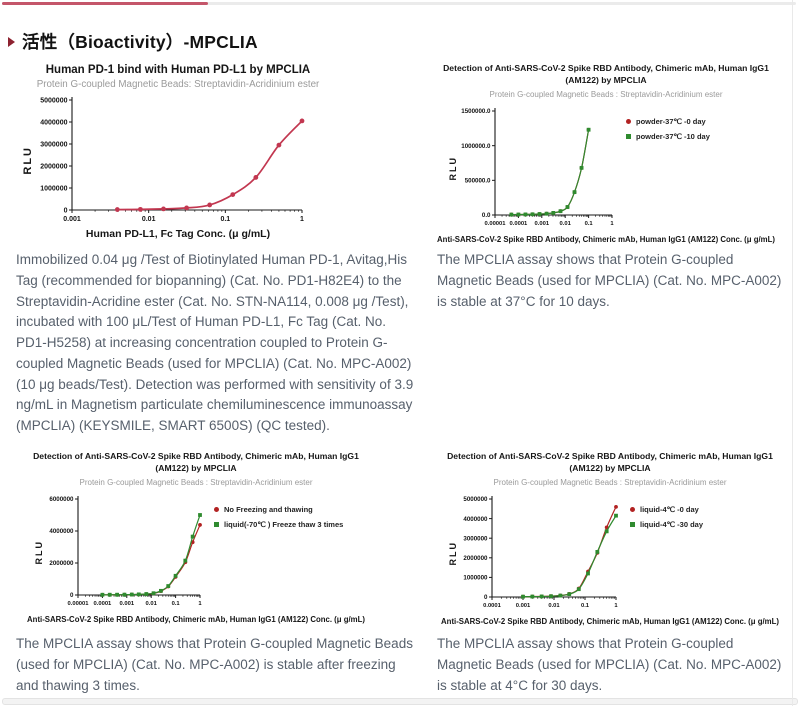  Describe the element at coordinates (278, 524) in the screenshot. I see `legend-item: liquid(-70℃ ) Freeze thaw 3 times` at that location.